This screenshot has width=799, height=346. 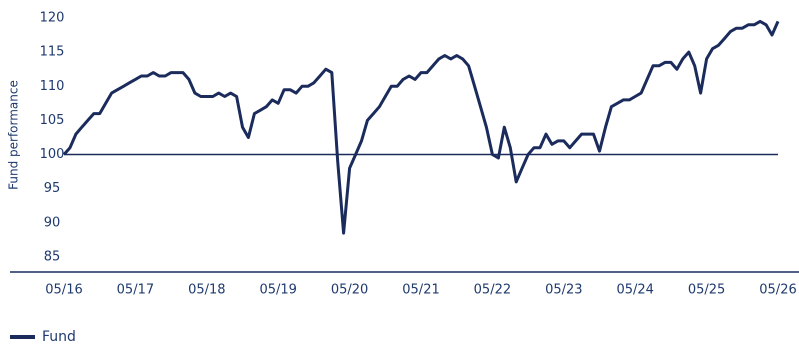 I want to click on y-tick-label: 110, so click(x=52, y=86).